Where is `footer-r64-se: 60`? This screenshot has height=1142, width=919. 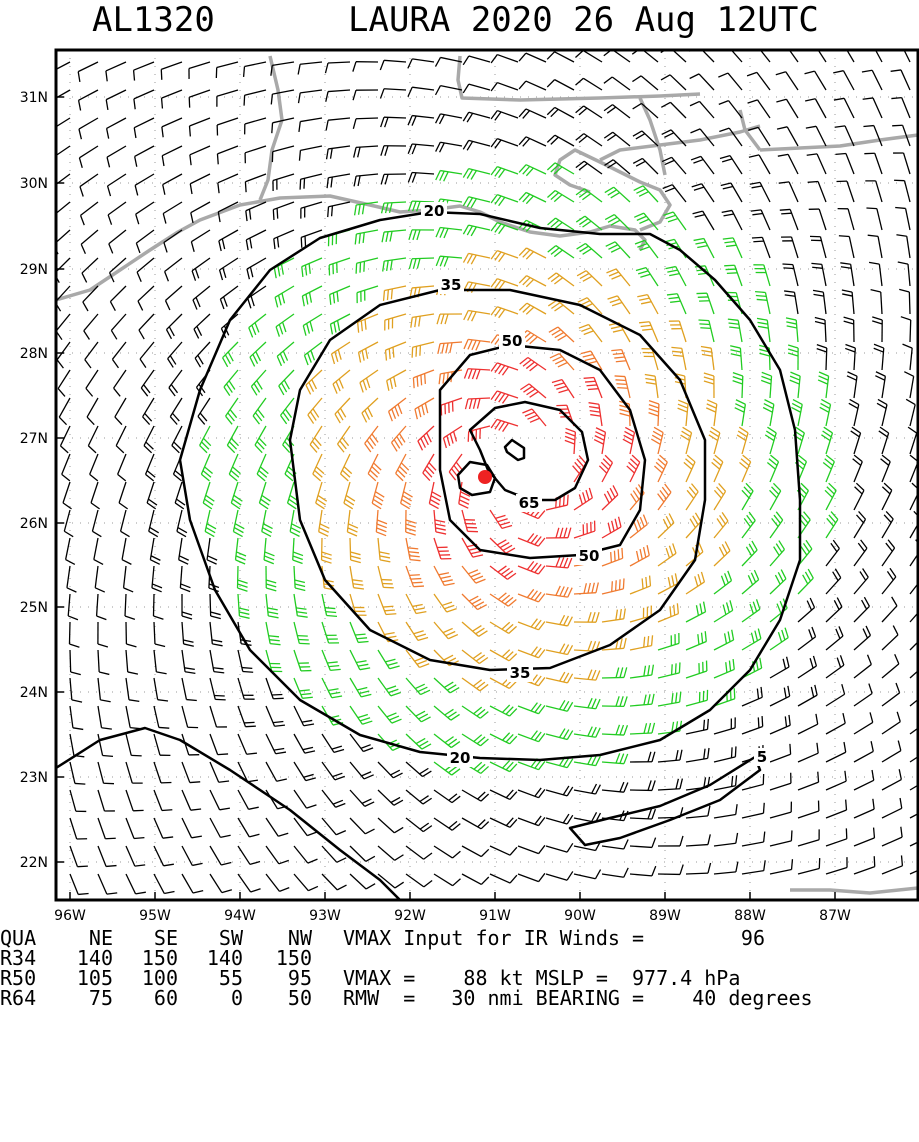
footer-r64-se: 60 is located at coordinates (148, 998).